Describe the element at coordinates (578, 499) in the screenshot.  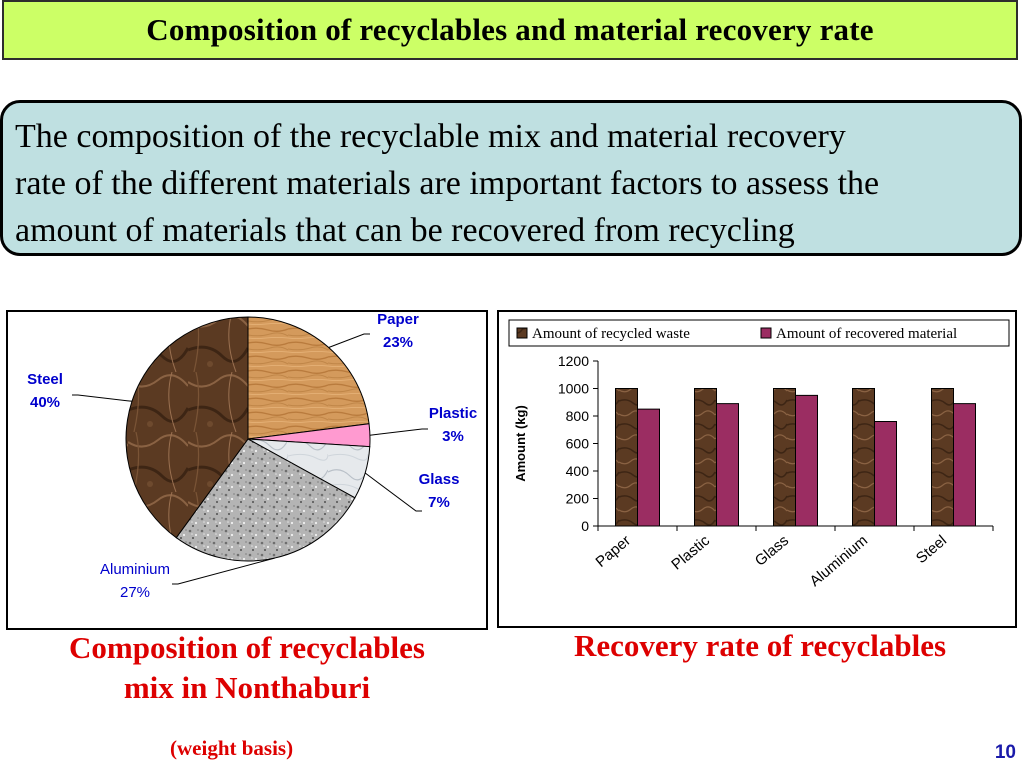
I see `y-tick-label-200: 200` at that location.